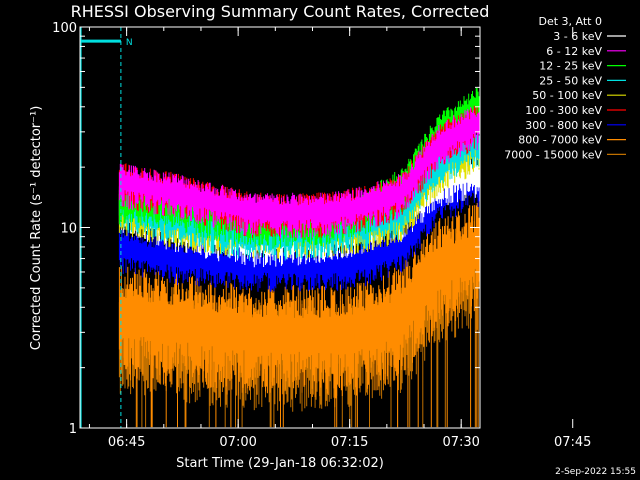 The image size is (640, 480). I want to click on timestamp: 2-Sep-2022 15:55, so click(595, 472).